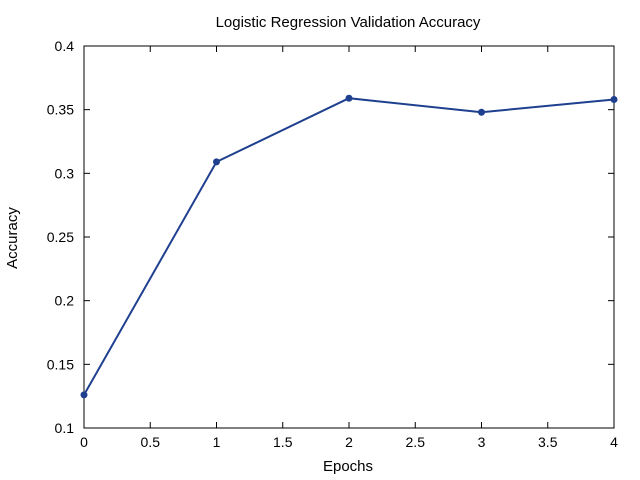  Describe the element at coordinates (349, 442) in the screenshot. I see `x-tick-label: 2` at that location.